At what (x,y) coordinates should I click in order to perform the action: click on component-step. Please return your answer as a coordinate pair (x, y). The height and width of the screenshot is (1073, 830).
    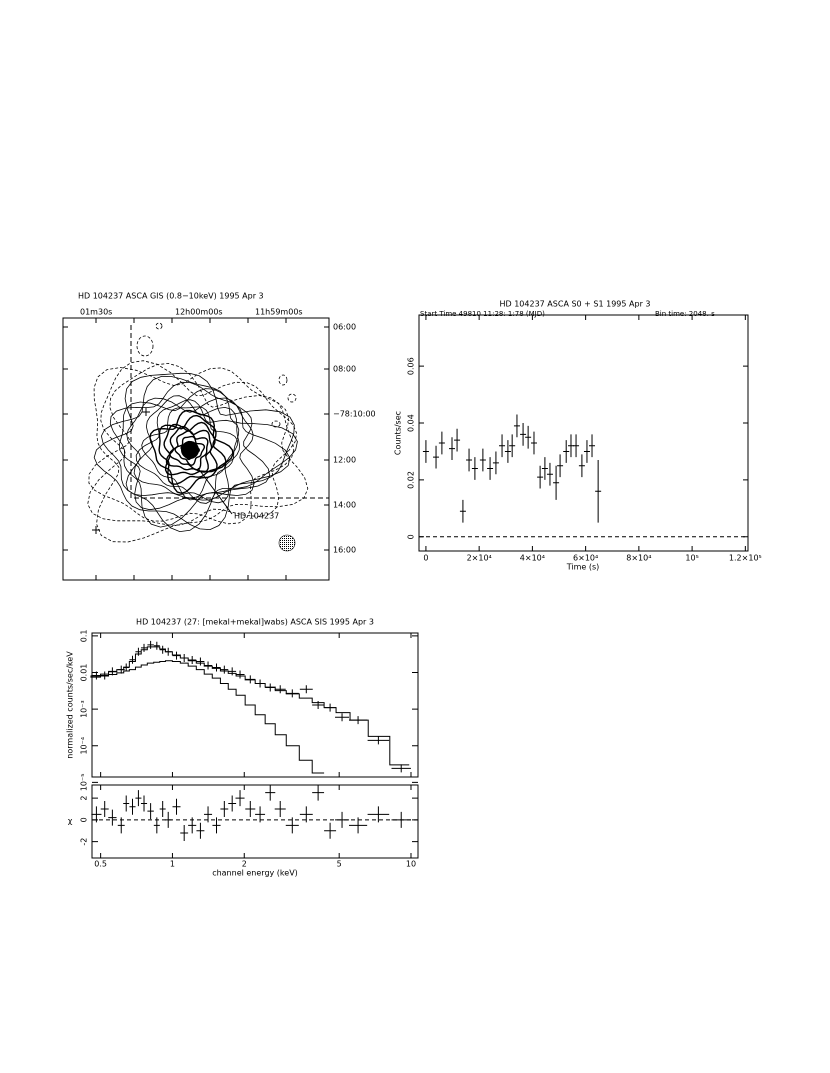
    Looking at the image, I should click on (207, 717).